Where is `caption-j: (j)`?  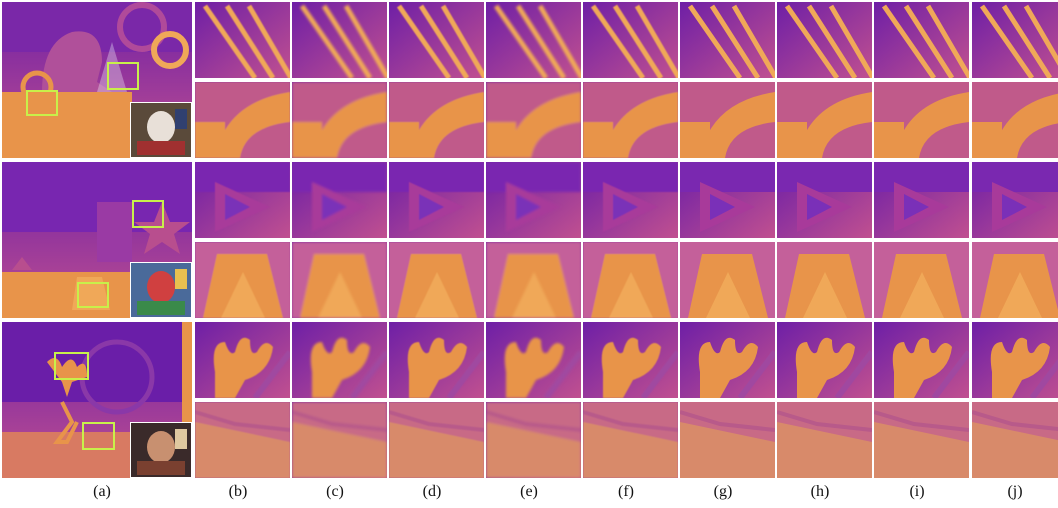 caption-j: (j) is located at coordinates (1015, 491).